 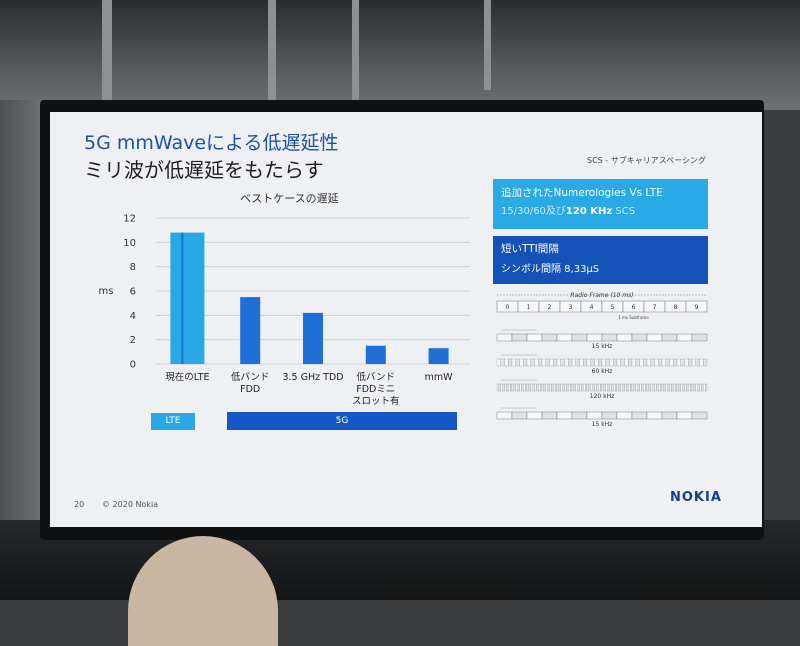 I want to click on scs-unit: SCS, so click(x=624, y=211).